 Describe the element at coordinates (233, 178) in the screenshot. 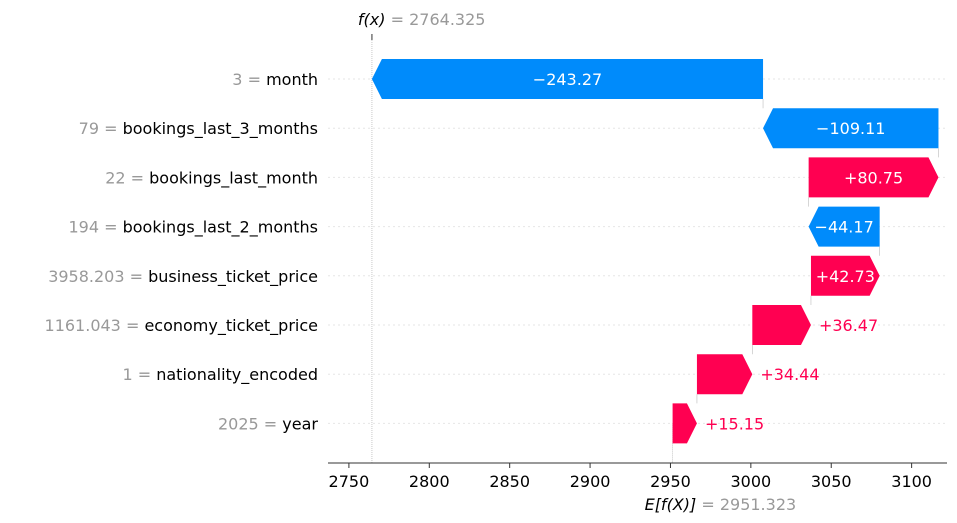

I see `feature-name: bookings_last_month` at that location.